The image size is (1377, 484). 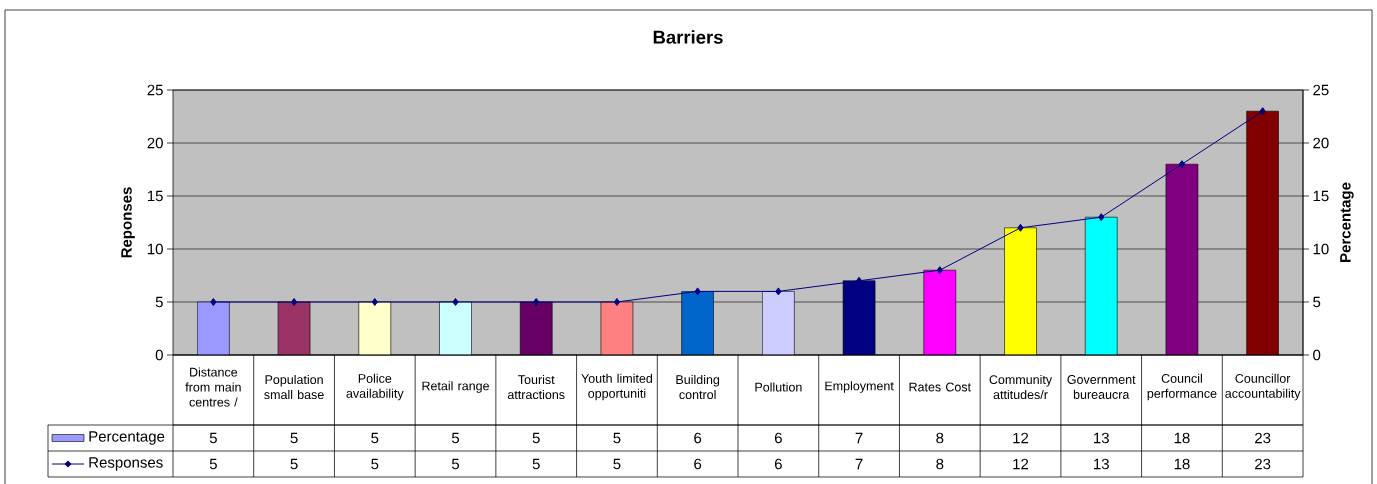 I want to click on x-tick-label: Government bureaucra, so click(x=1101, y=387).